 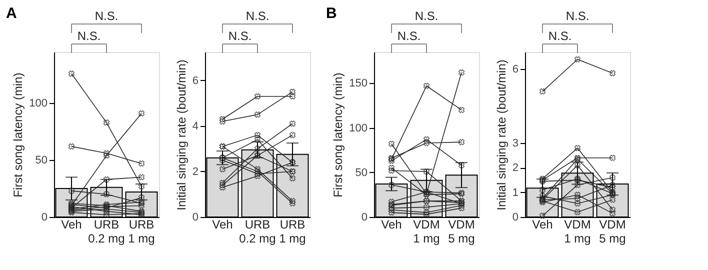 What do you see at coordinates (358, 84) in the screenshot?
I see `y-tick-label: 150` at bounding box center [358, 84].